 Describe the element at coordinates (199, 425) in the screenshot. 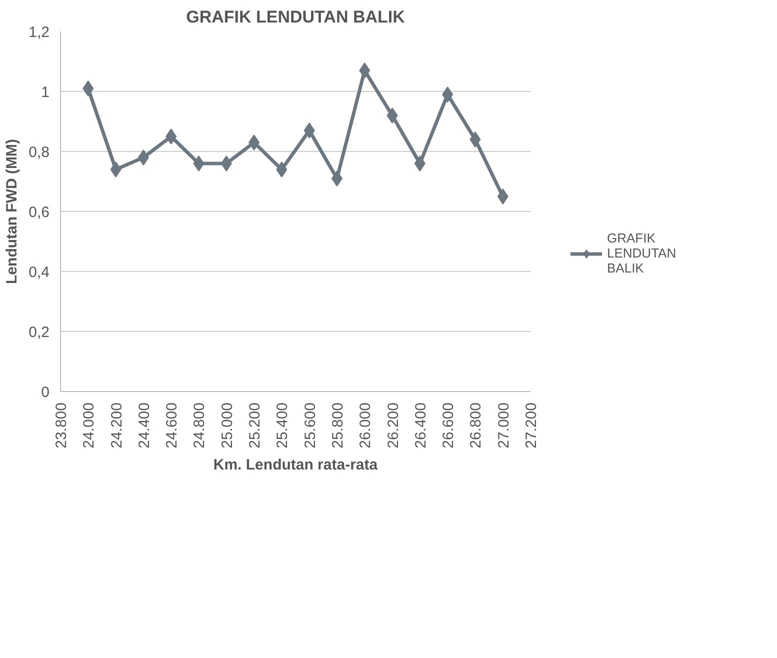

I see `x-tick-label: 24.800` at that location.